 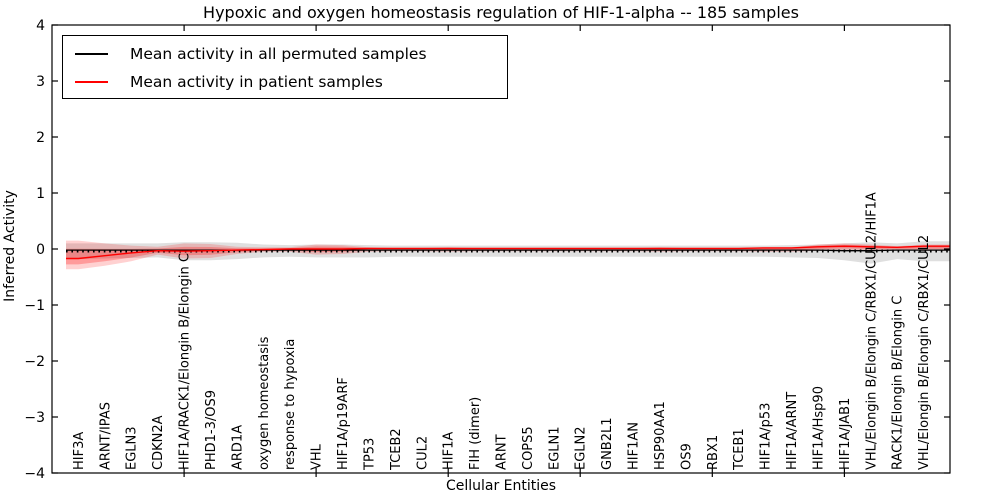 I want to click on x-category-label: ARNT, so click(x=502, y=452).